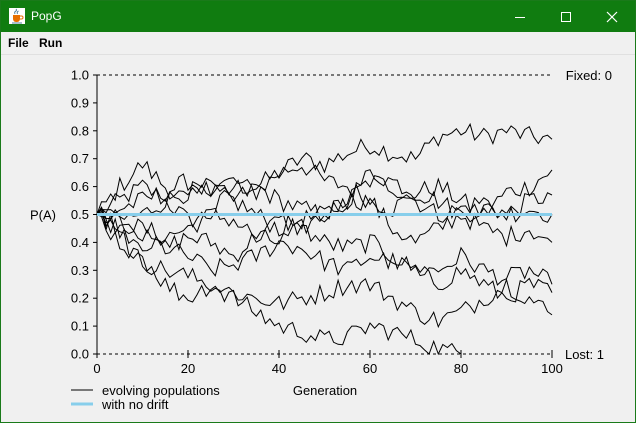  I want to click on menu-file: File, so click(18, 43).